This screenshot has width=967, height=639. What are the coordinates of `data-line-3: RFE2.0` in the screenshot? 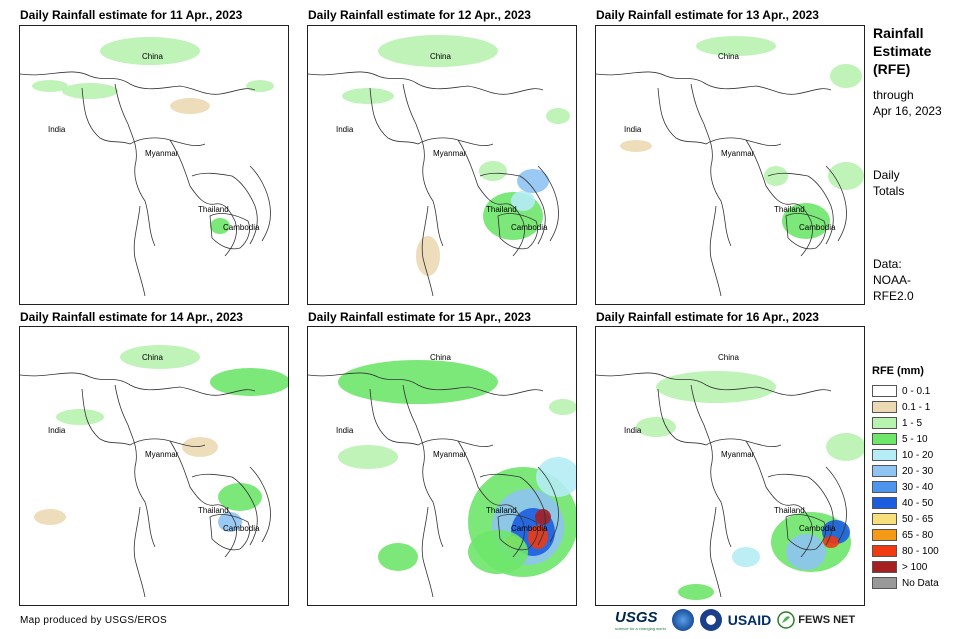 It's located at (893, 296).